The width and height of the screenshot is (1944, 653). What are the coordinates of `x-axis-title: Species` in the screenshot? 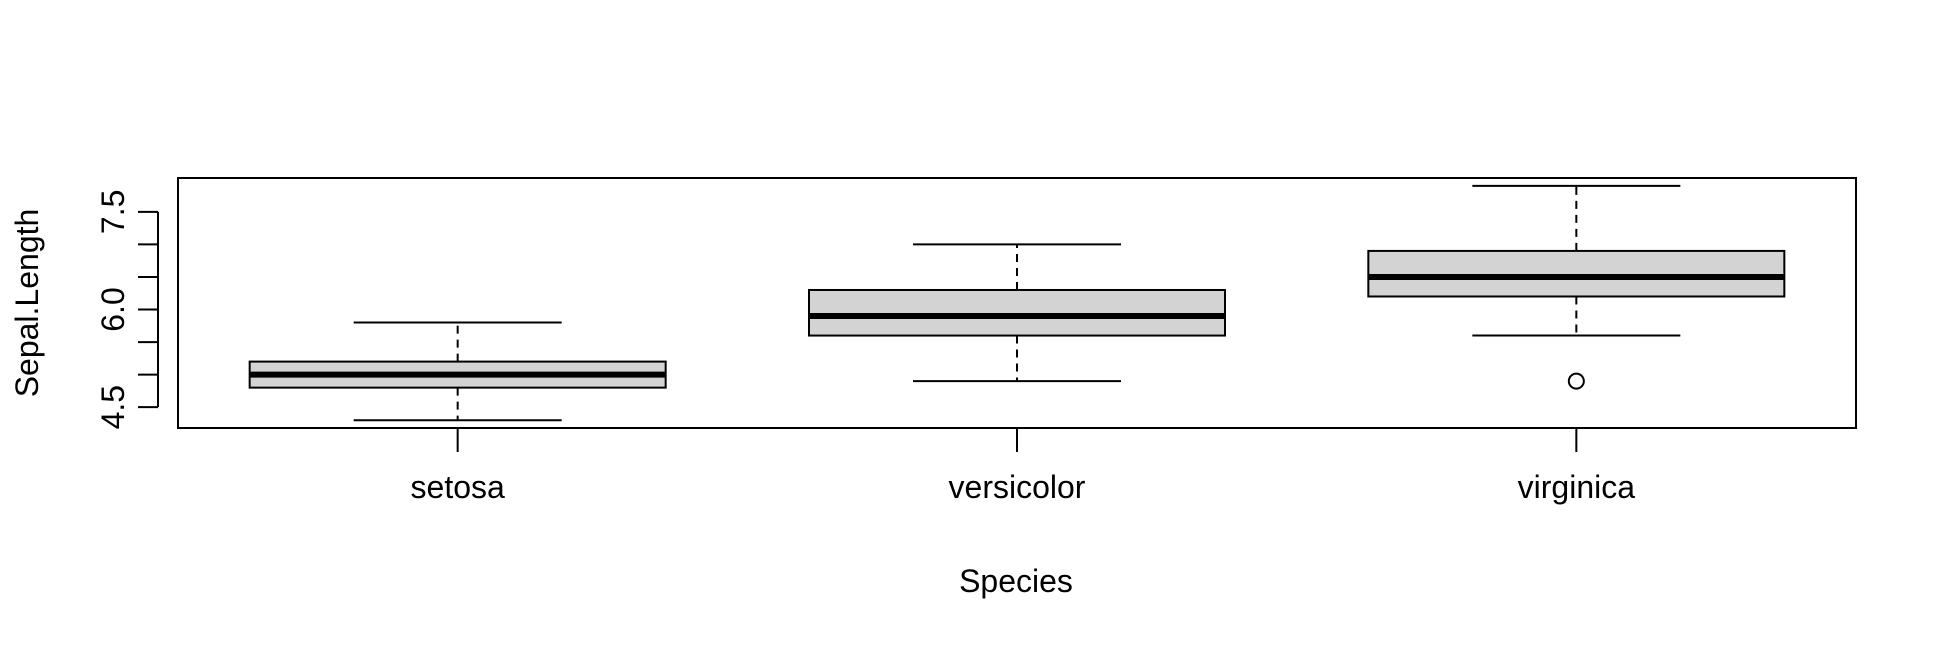 It's located at (1016, 581).